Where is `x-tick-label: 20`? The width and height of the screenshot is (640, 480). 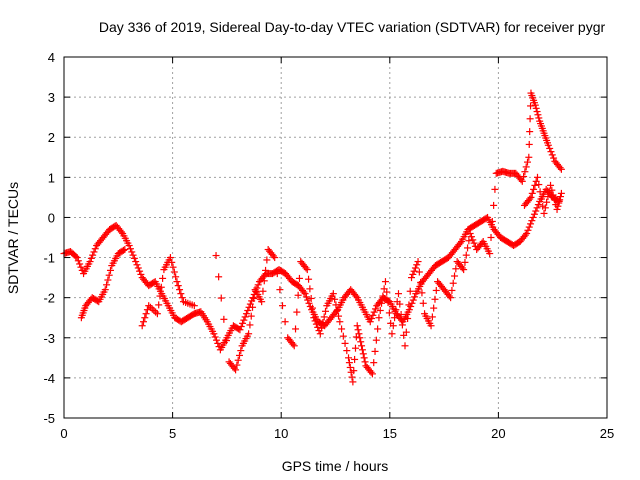
x-tick-label: 20 is located at coordinates (498, 433).